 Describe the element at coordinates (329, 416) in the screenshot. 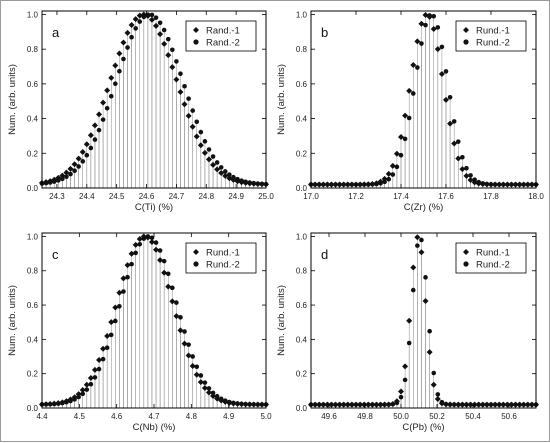

I see `x-tick-label: 49.6` at that location.